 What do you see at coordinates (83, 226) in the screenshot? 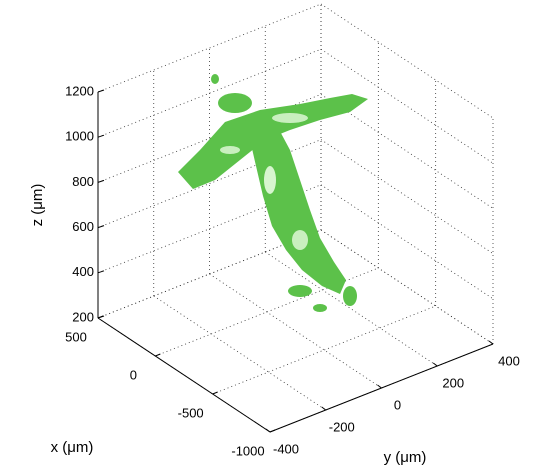
I see `z-tick-label: 600` at bounding box center [83, 226].